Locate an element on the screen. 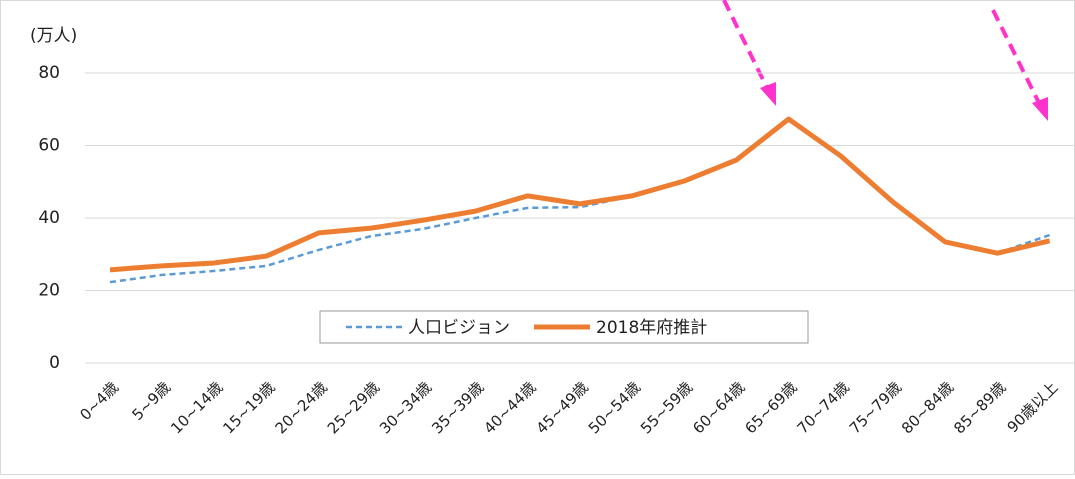 This screenshot has height=479, width=1075. arrow is located at coordinates (746, 45).